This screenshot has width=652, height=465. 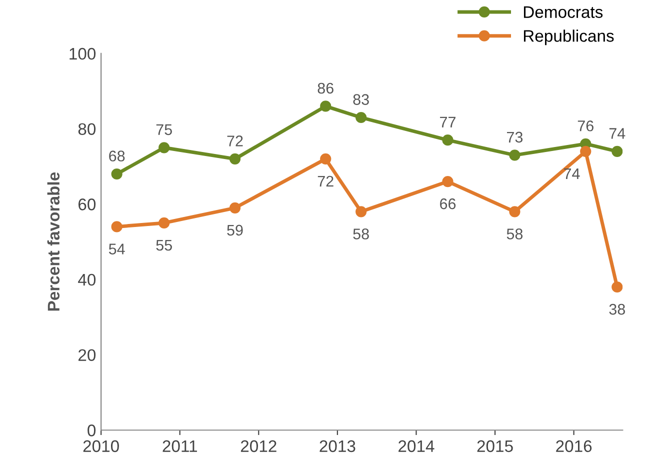 I want to click on data-label: 76, so click(x=586, y=126).